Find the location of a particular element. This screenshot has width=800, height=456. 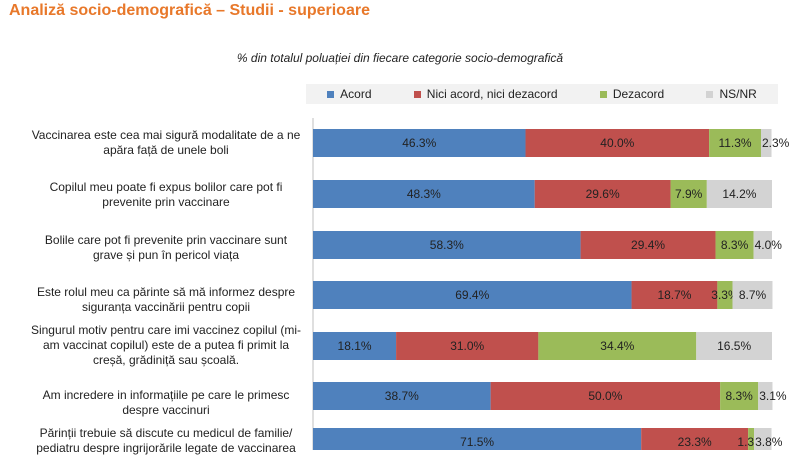

legend-item-nici: Nici acord, nici dezacord is located at coordinates (485, 94).